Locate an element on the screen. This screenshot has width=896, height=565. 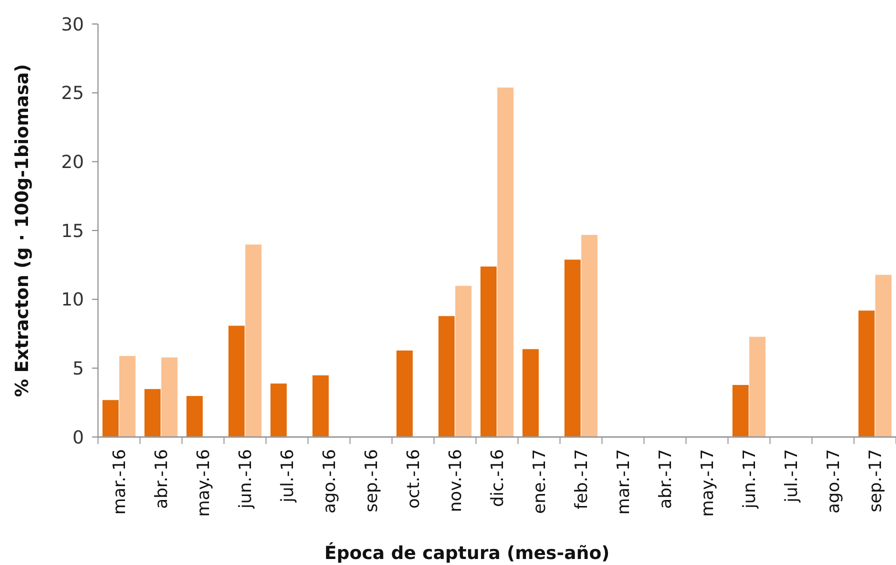
x-tick-label: mar.-17 is located at coordinates (624, 482).